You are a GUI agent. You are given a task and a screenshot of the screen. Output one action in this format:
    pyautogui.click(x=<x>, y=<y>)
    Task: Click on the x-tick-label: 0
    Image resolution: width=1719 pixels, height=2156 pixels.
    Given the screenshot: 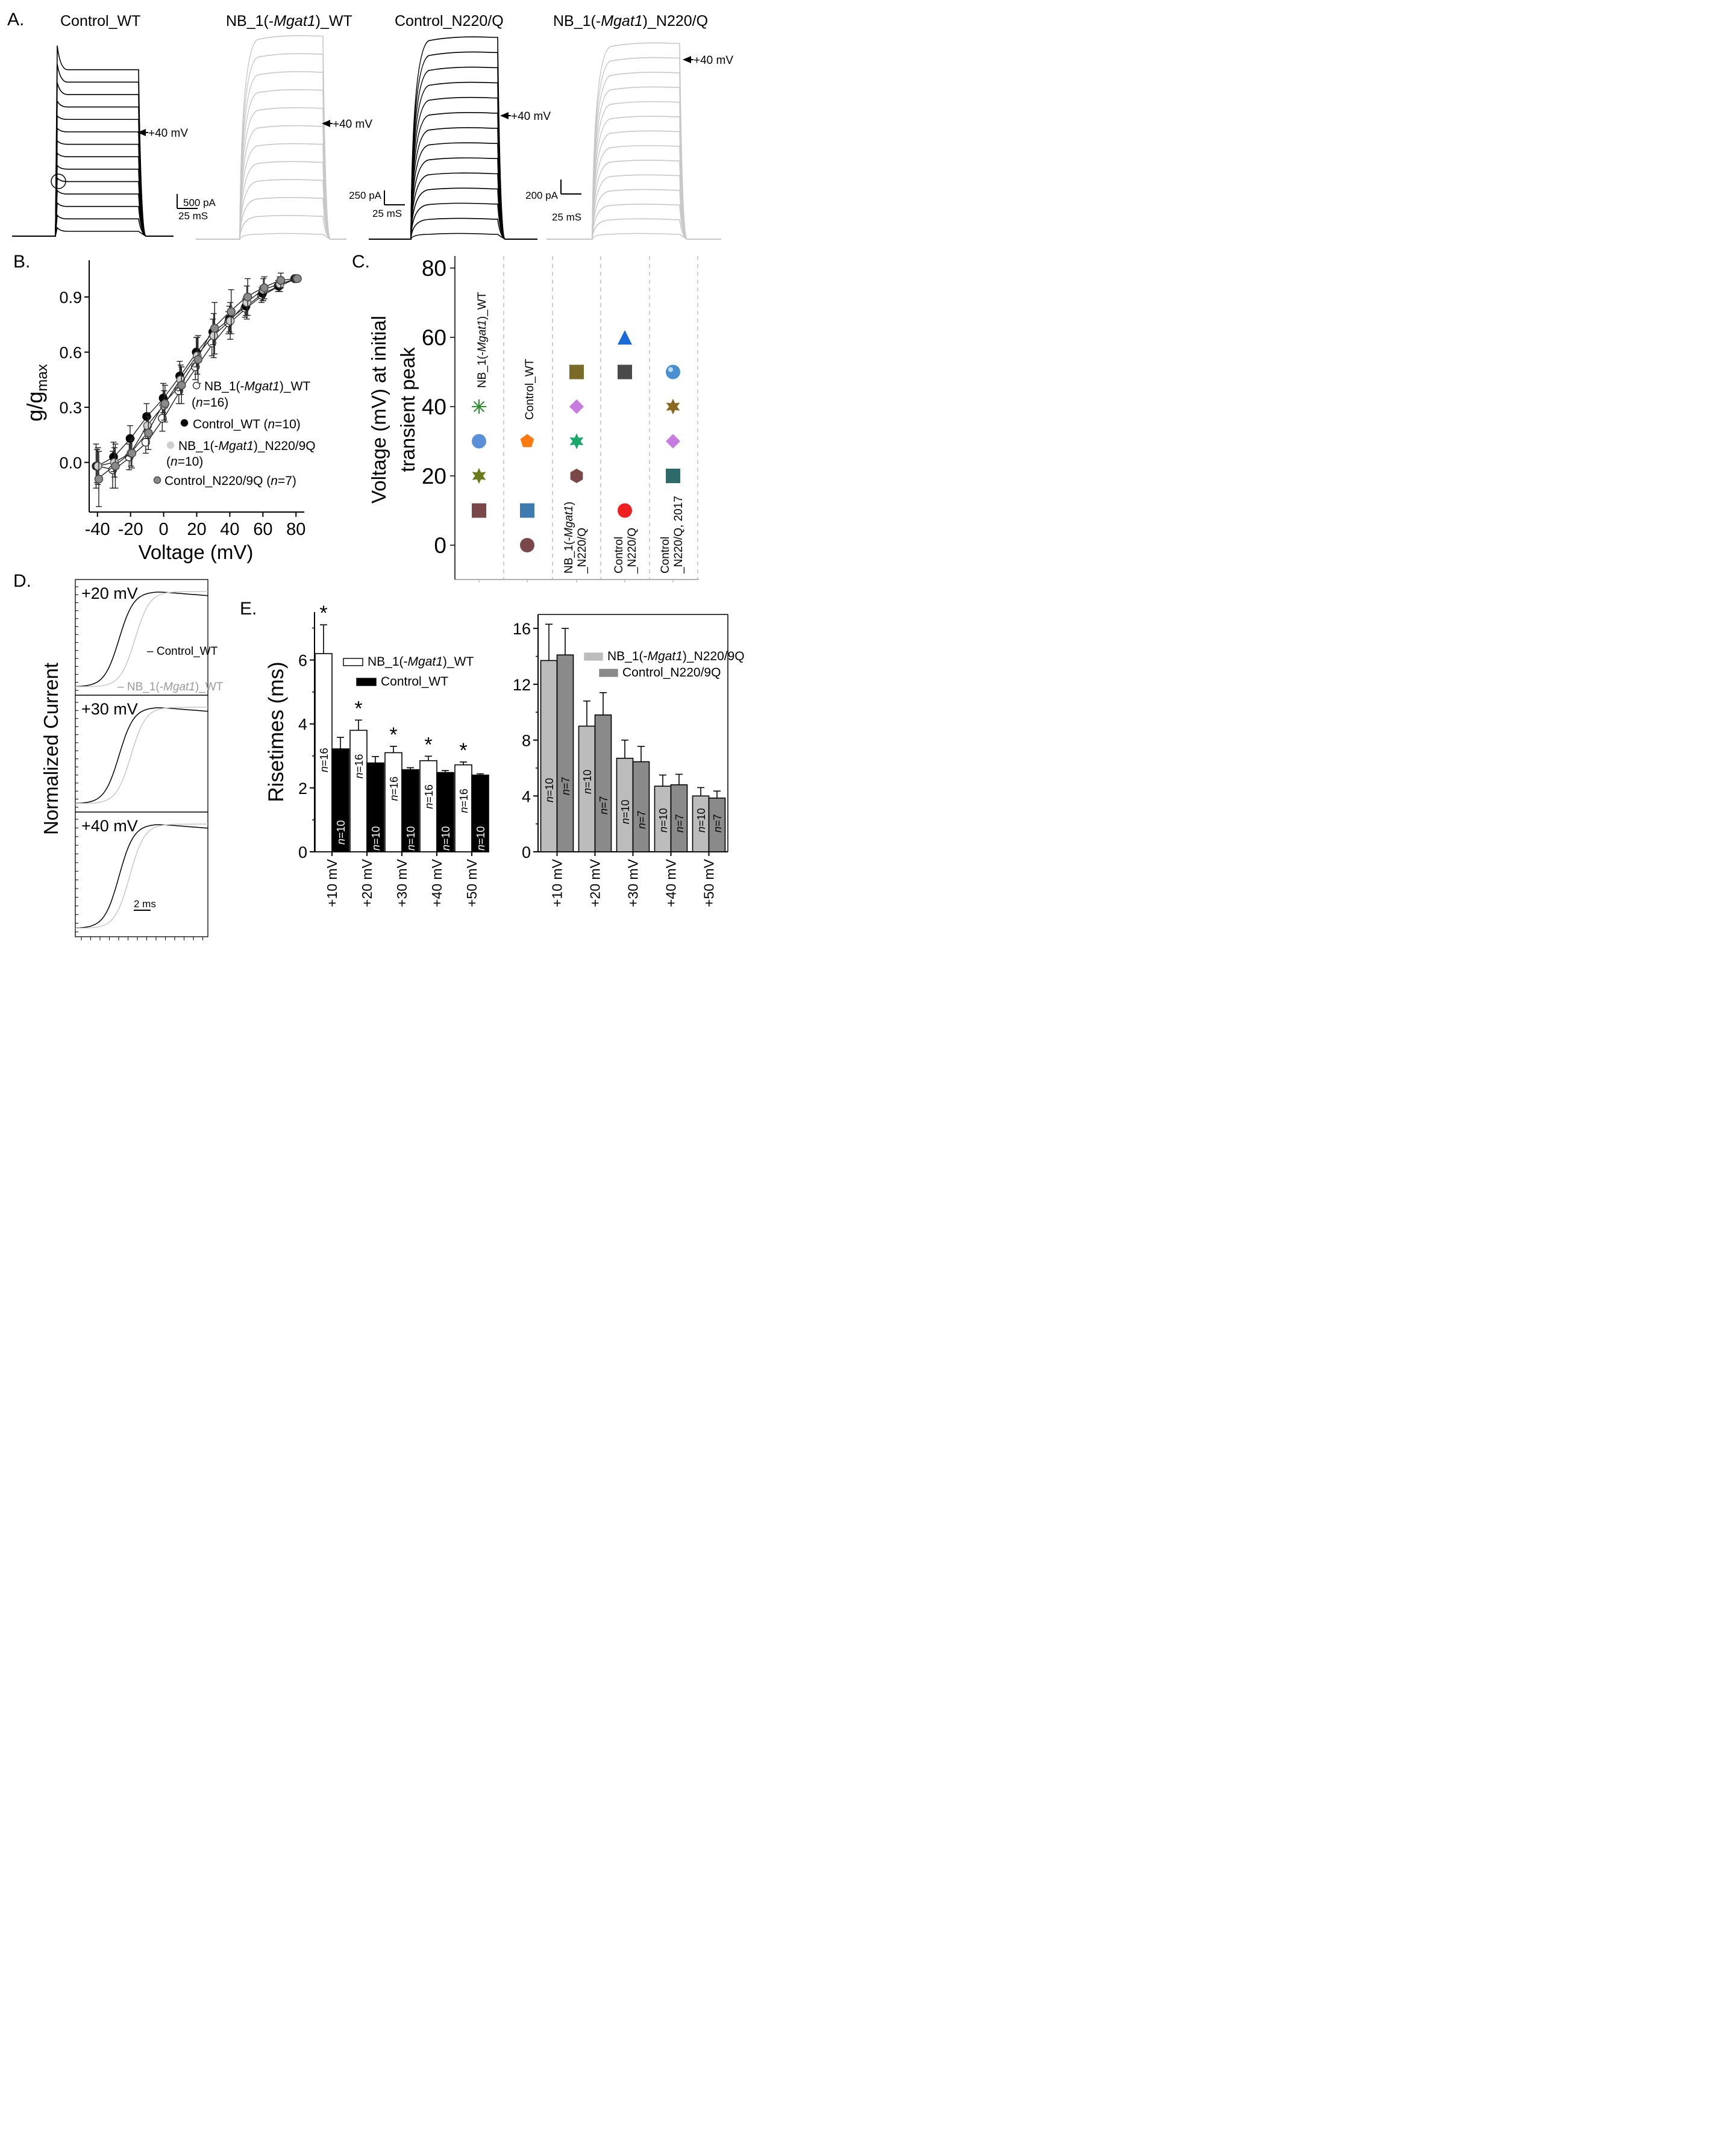 What is the action you would take?
    pyautogui.click(x=164, y=529)
    